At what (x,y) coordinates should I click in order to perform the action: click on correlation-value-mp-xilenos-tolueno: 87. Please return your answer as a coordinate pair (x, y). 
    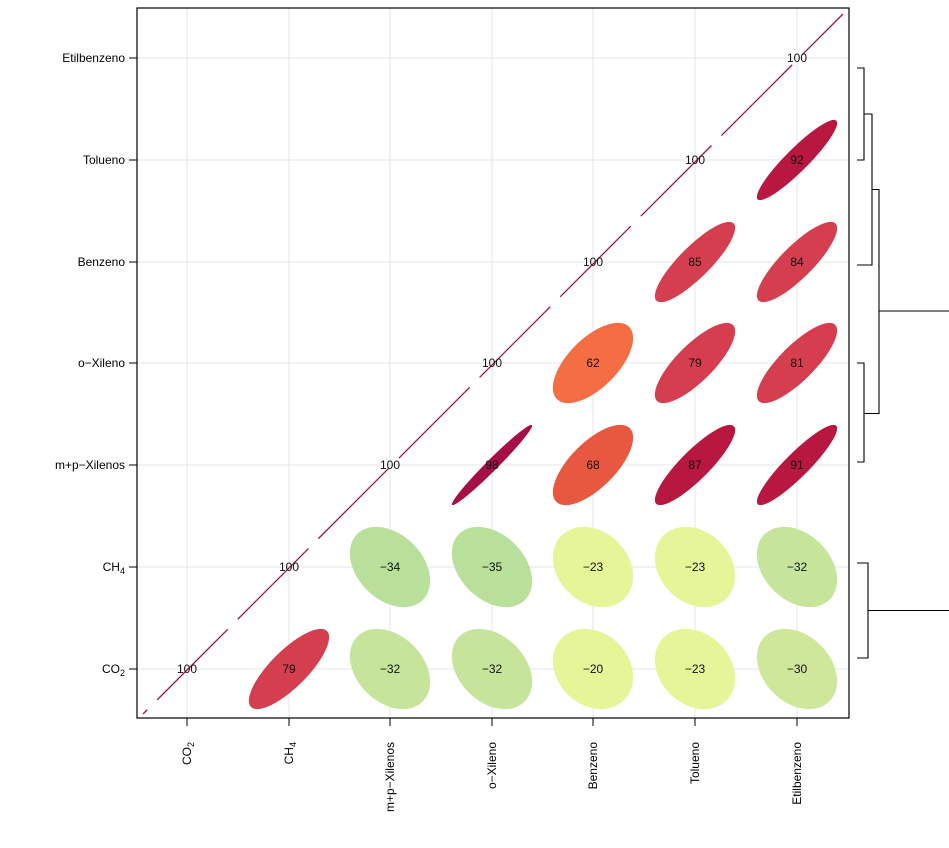
    Looking at the image, I should click on (695, 465).